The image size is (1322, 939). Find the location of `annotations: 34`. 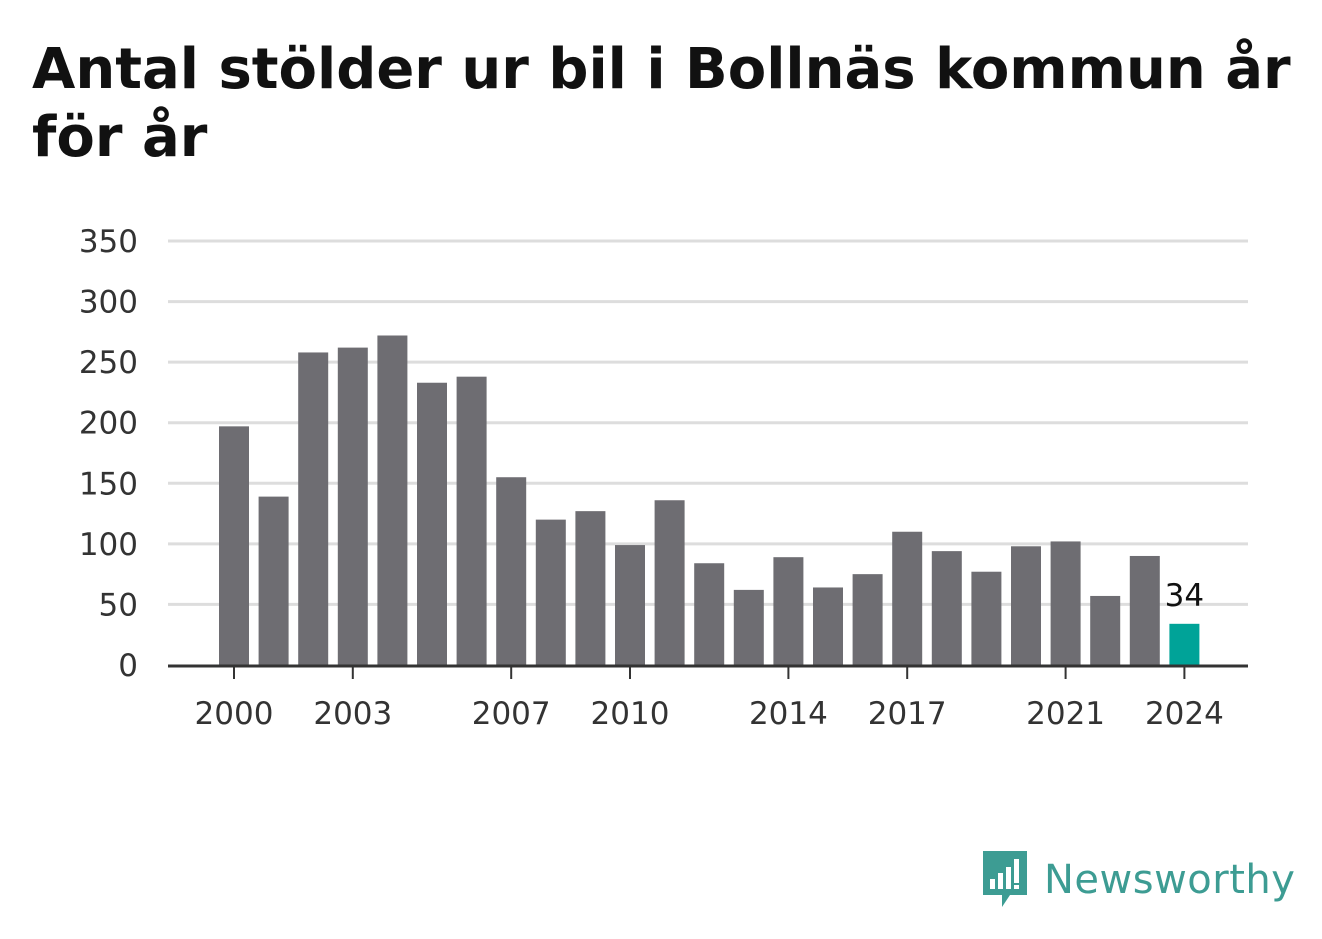

annotations: 34 is located at coordinates (1184, 596).